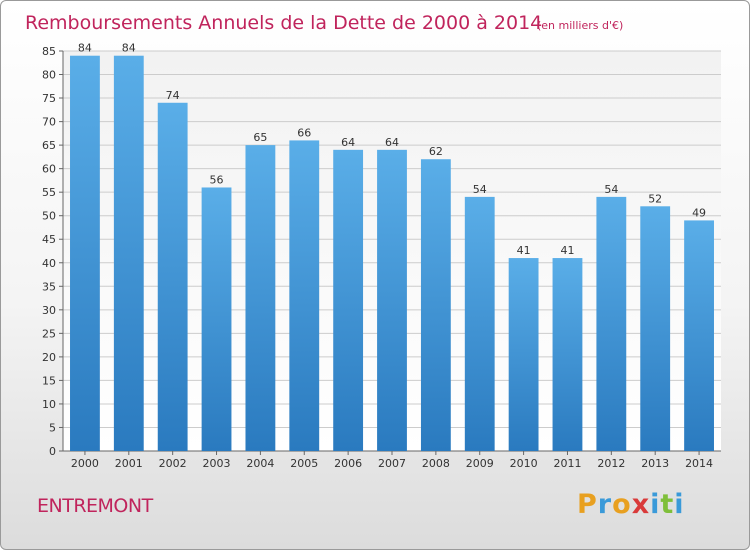  What do you see at coordinates (49, 98) in the screenshot?
I see `y-tick-label: 75` at bounding box center [49, 98].